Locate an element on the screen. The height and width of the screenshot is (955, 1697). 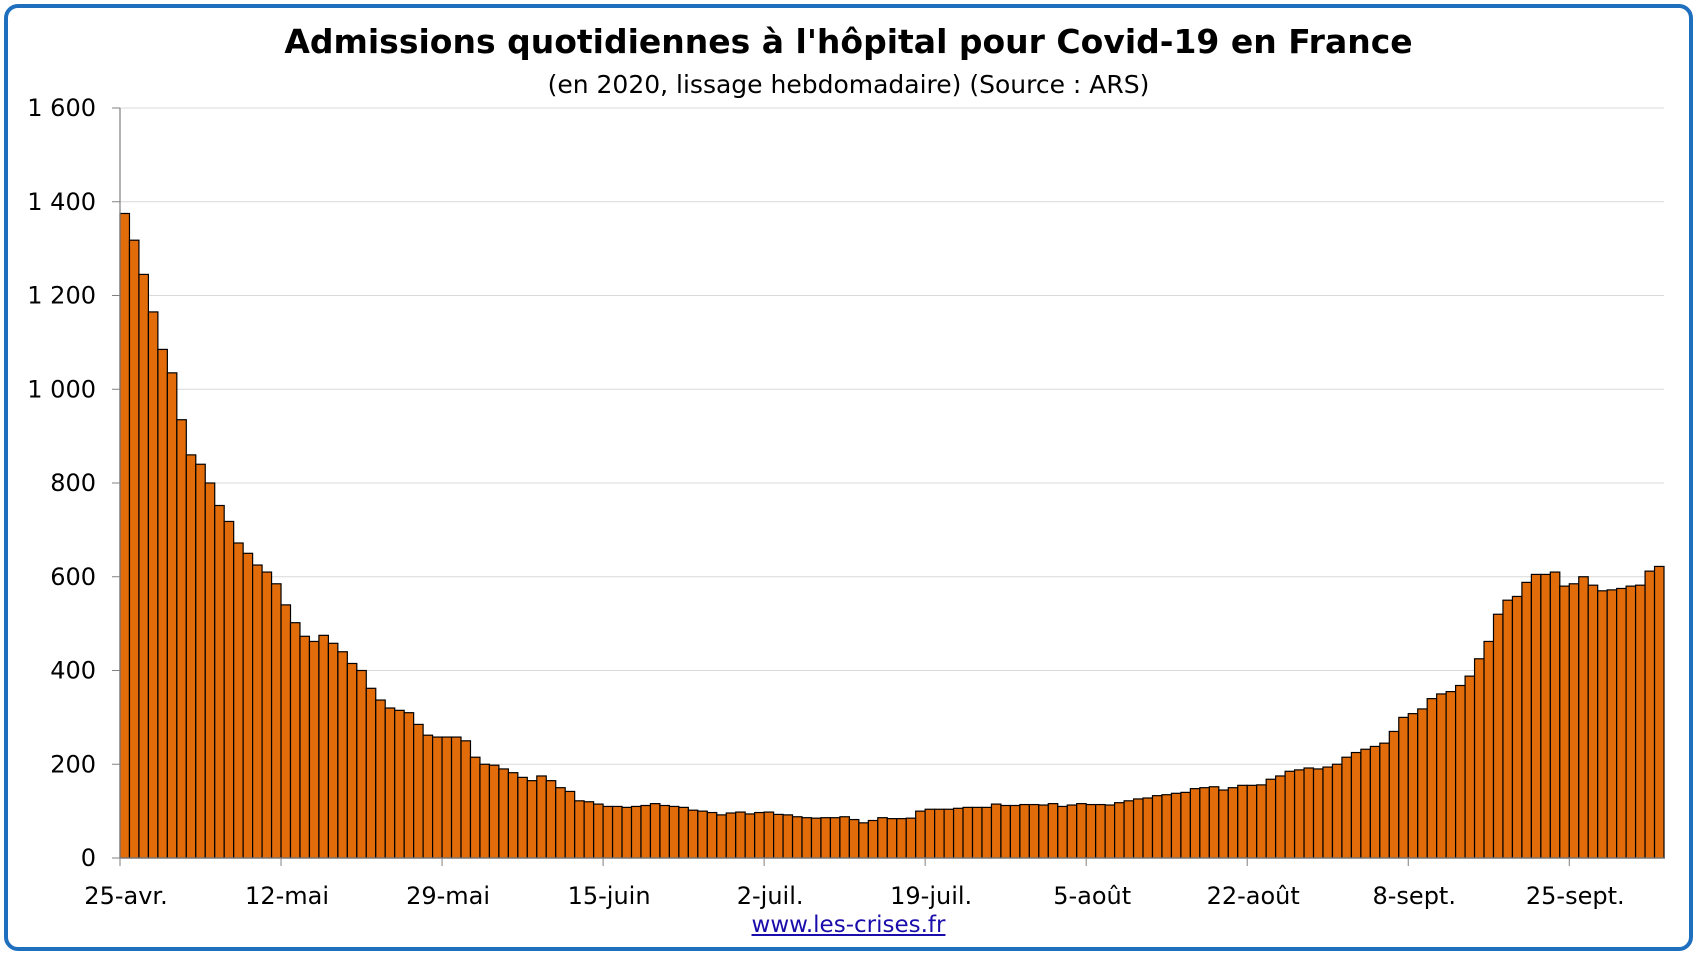
x-tick-label: 29-mai is located at coordinates (448, 896).